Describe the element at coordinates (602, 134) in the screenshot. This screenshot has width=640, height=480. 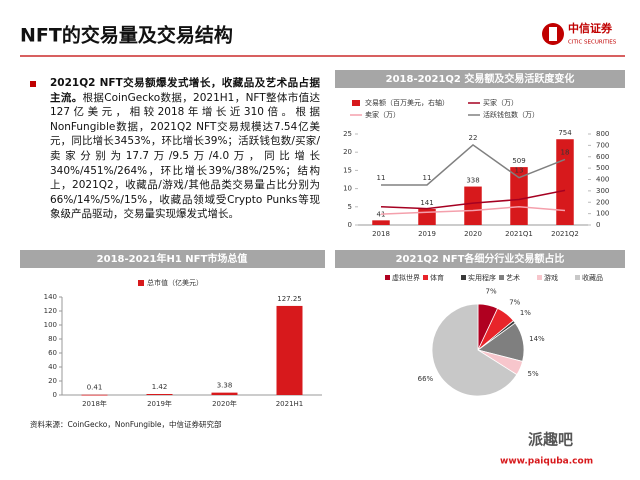
I see `y2-tick-label: 800` at that location.